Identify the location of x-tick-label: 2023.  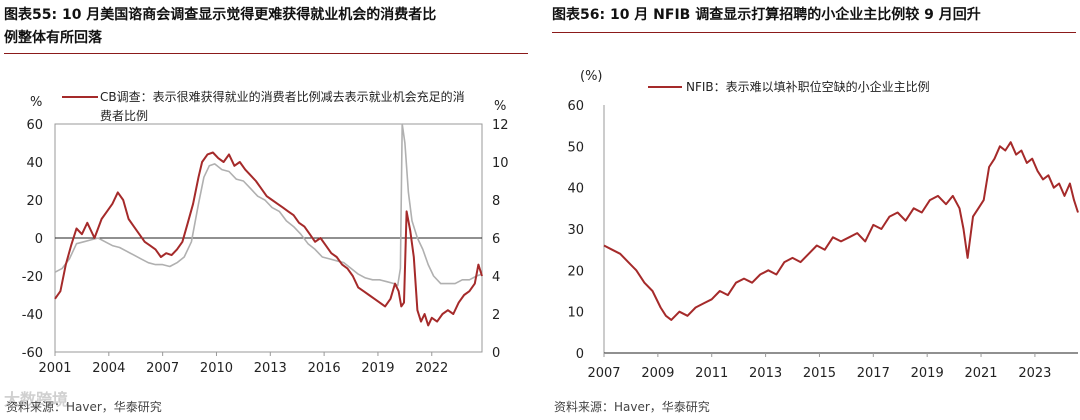
(1034, 373).